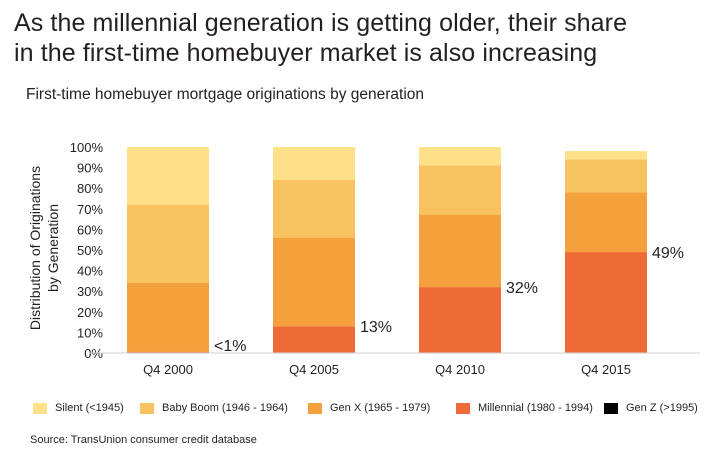 Image resolution: width=720 pixels, height=463 pixels. What do you see at coordinates (662, 408) in the screenshot?
I see `legend-label: Gen Z (>1995)` at bounding box center [662, 408].